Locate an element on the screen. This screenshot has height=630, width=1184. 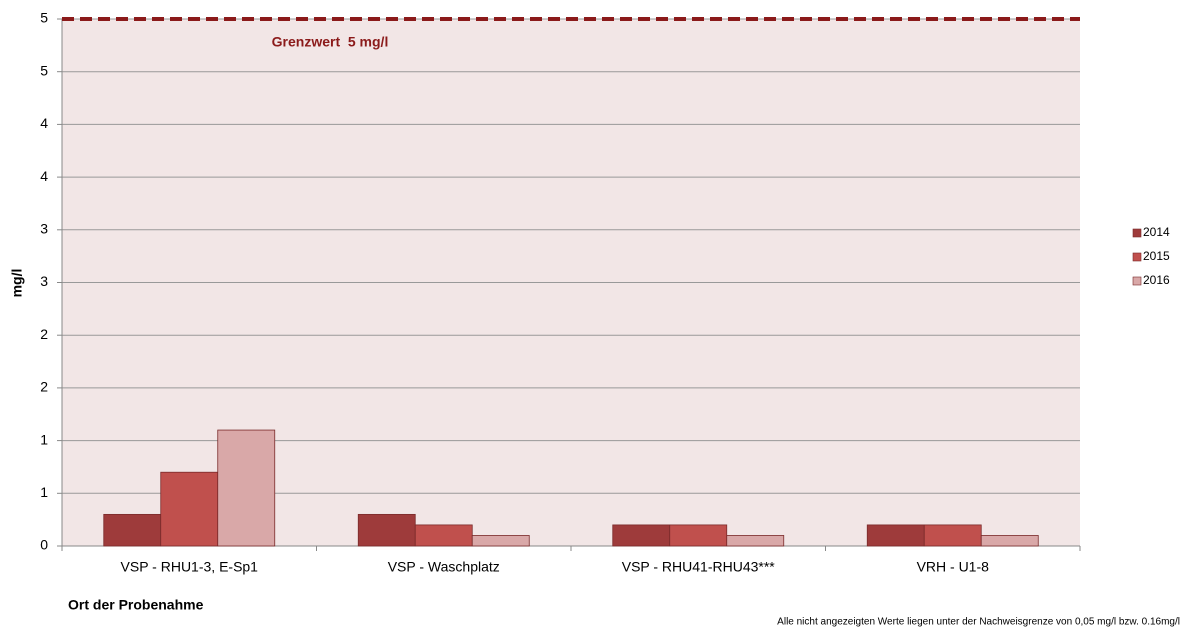
y-tick-label: 0 is located at coordinates (44, 545).